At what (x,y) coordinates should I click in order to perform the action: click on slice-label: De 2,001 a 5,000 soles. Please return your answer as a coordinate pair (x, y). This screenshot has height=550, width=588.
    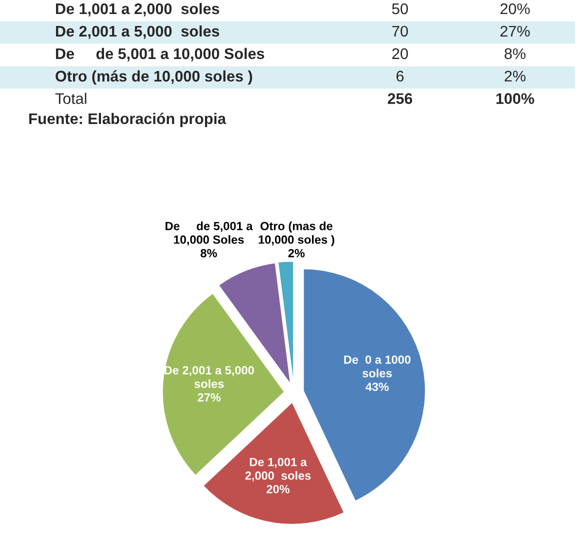
    Looking at the image, I should click on (209, 377).